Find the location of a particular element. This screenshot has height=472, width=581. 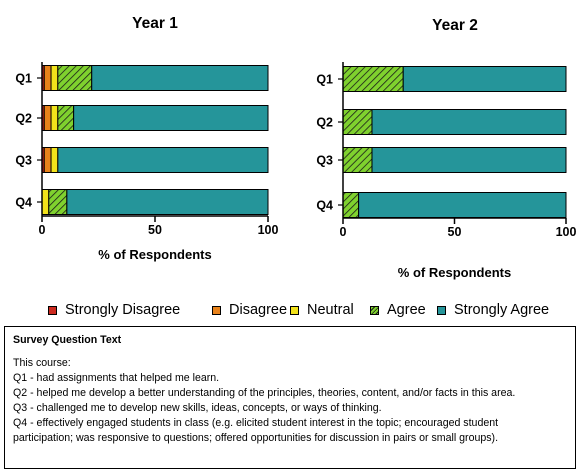

legend-label: Agree is located at coordinates (406, 310).